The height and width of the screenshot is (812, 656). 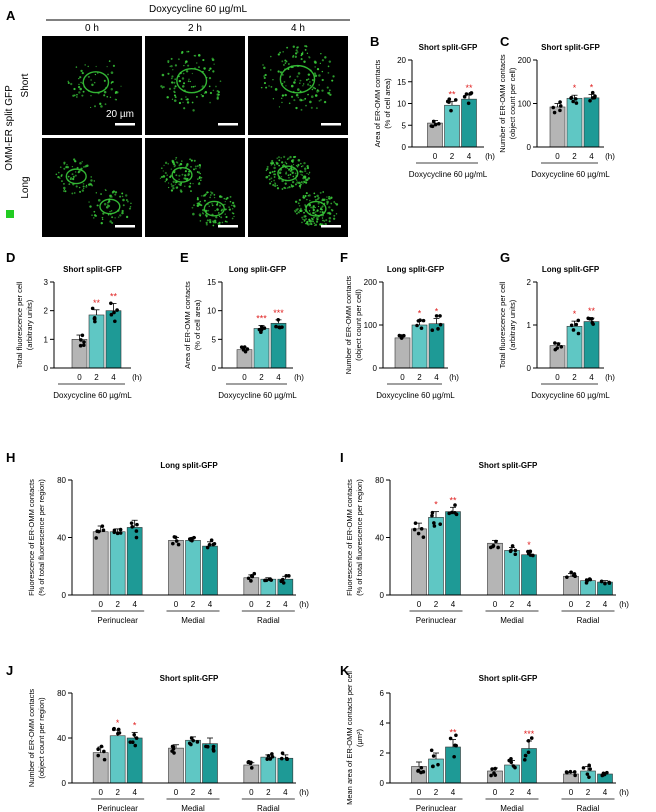 I want to click on y-tick-label: 3, so click(x=46, y=282).